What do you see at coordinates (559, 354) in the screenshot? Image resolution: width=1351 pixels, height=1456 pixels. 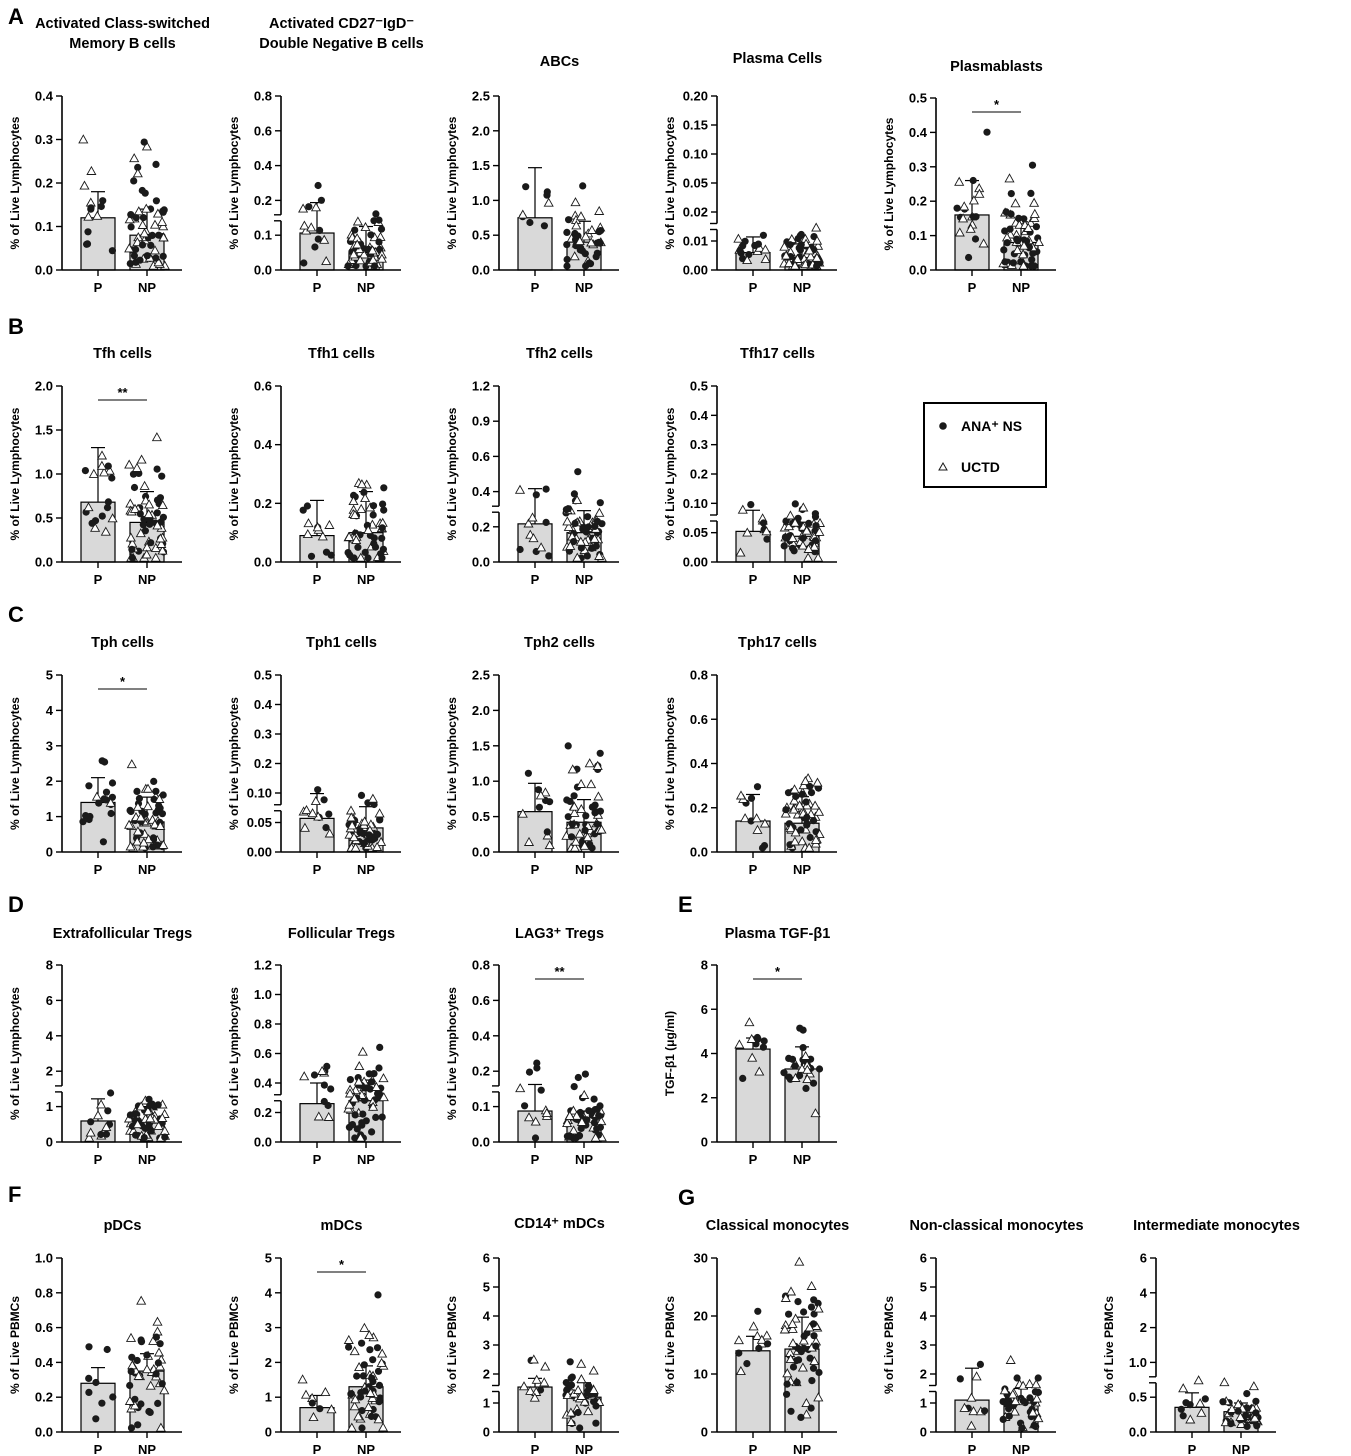 I see `chart-title: Tfh2 cells` at bounding box center [559, 354].